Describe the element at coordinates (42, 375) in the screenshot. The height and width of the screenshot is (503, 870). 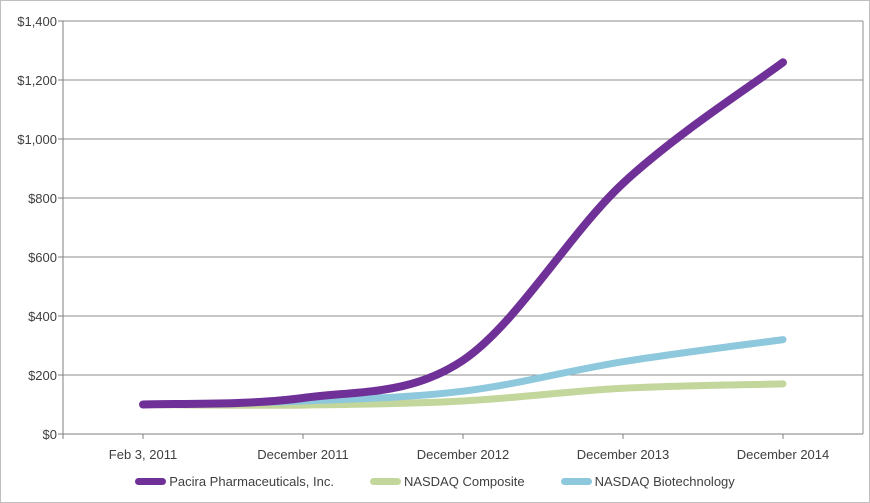
I see `y-axis-label: $200` at that location.